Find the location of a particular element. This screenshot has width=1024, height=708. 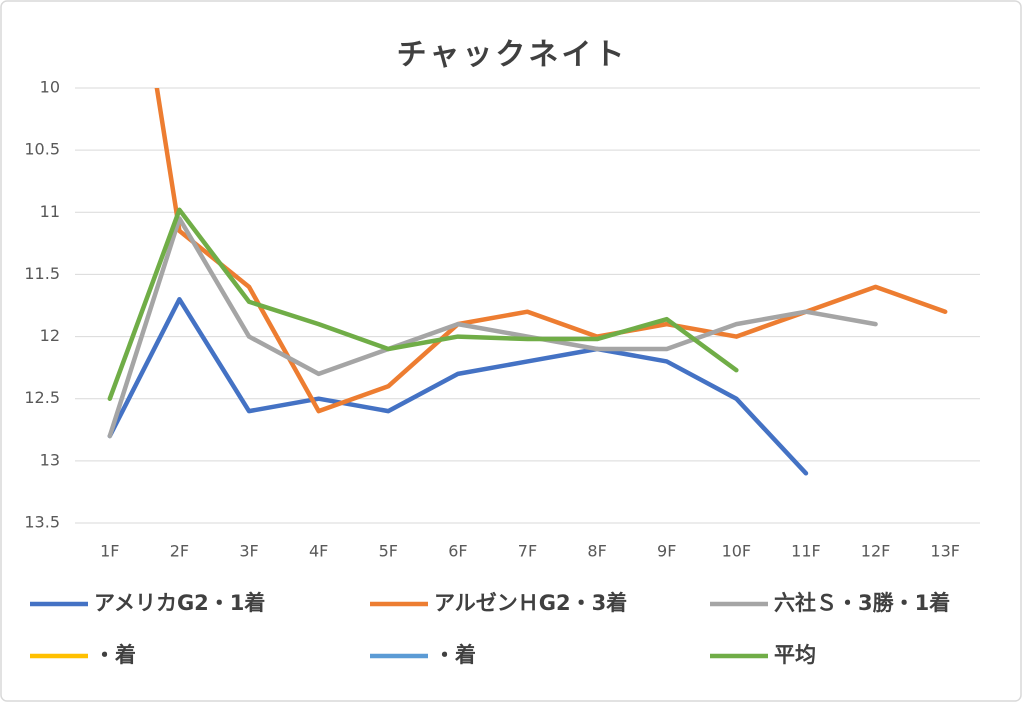

x-tick-label: 1F is located at coordinates (109, 551).